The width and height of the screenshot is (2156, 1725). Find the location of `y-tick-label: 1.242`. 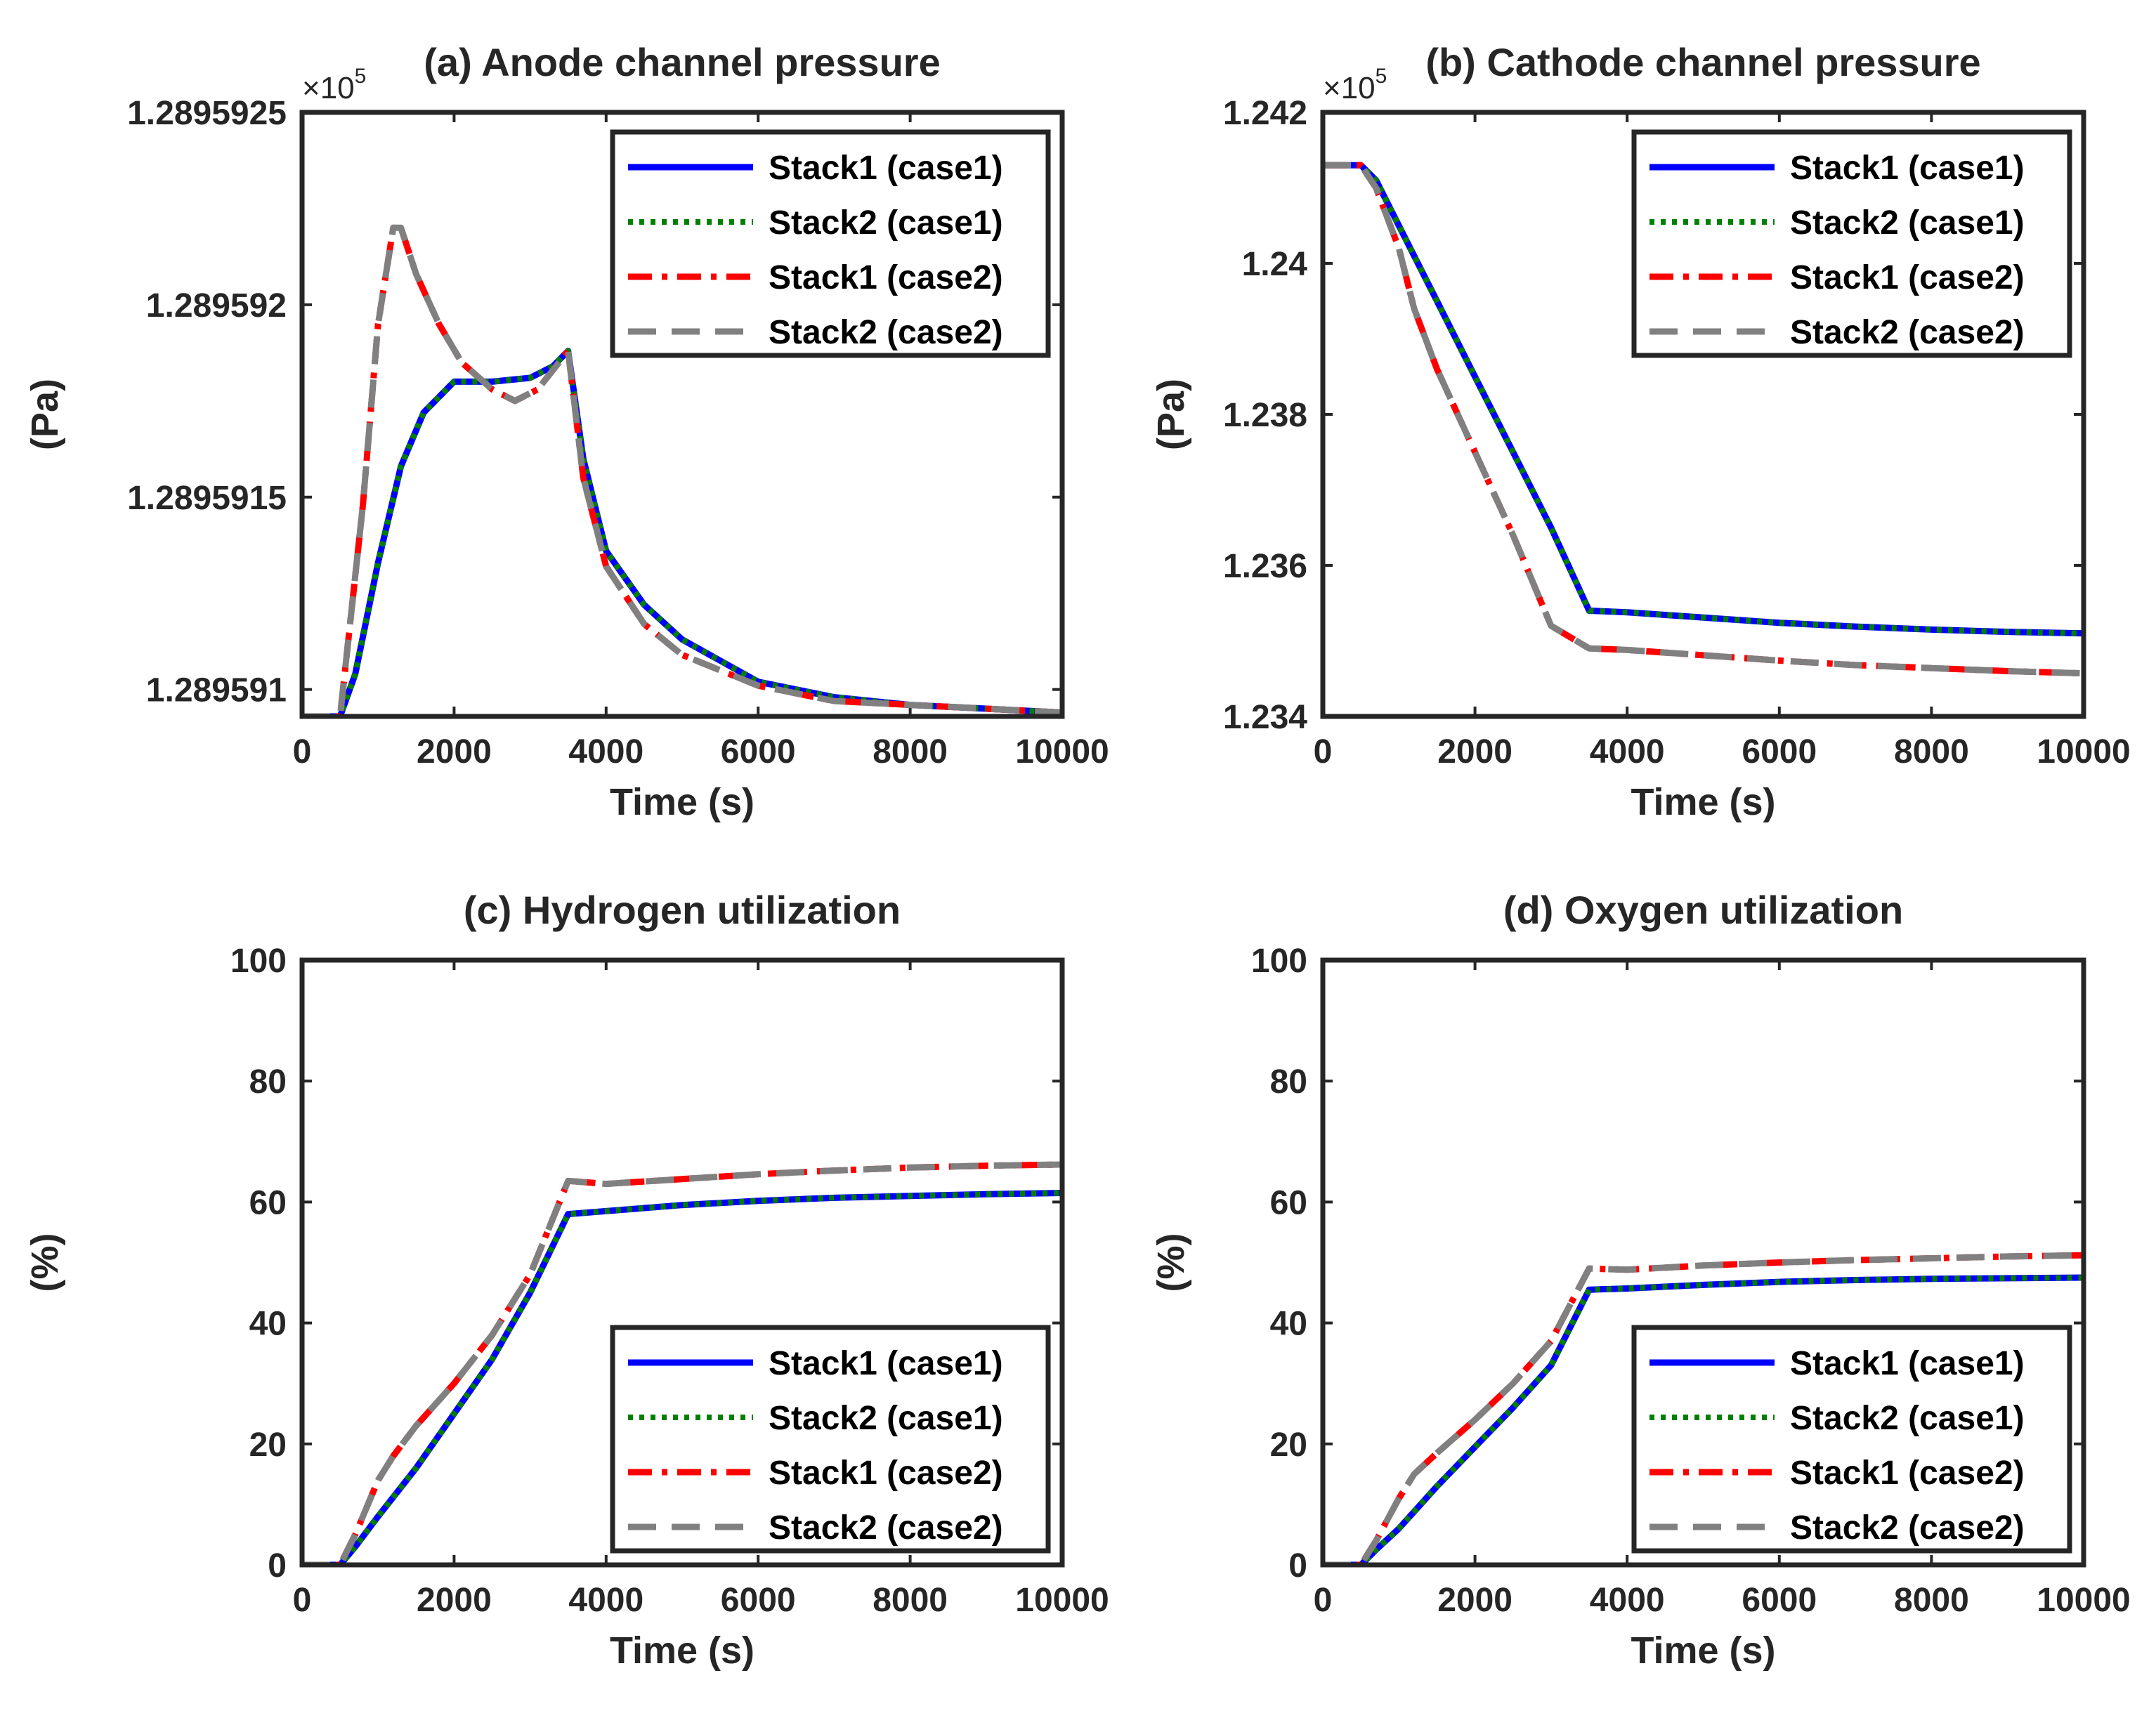

y-tick-label: 1.242 is located at coordinates (1265, 113).